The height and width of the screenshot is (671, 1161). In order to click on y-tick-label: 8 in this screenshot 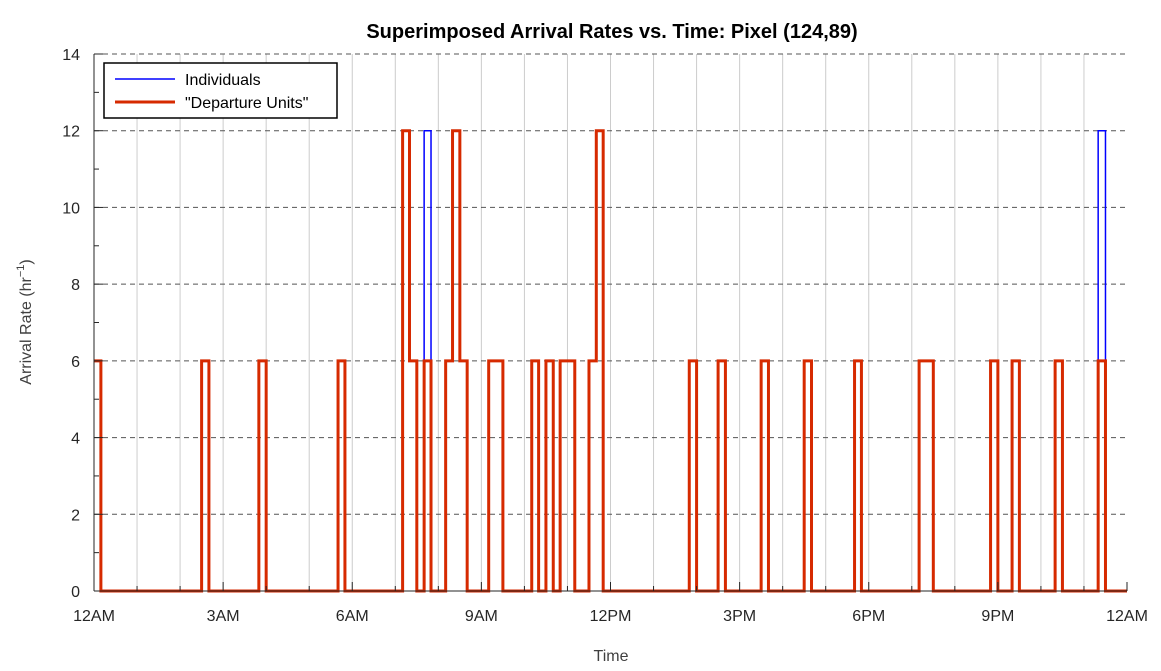, I will do `click(75, 285)`.